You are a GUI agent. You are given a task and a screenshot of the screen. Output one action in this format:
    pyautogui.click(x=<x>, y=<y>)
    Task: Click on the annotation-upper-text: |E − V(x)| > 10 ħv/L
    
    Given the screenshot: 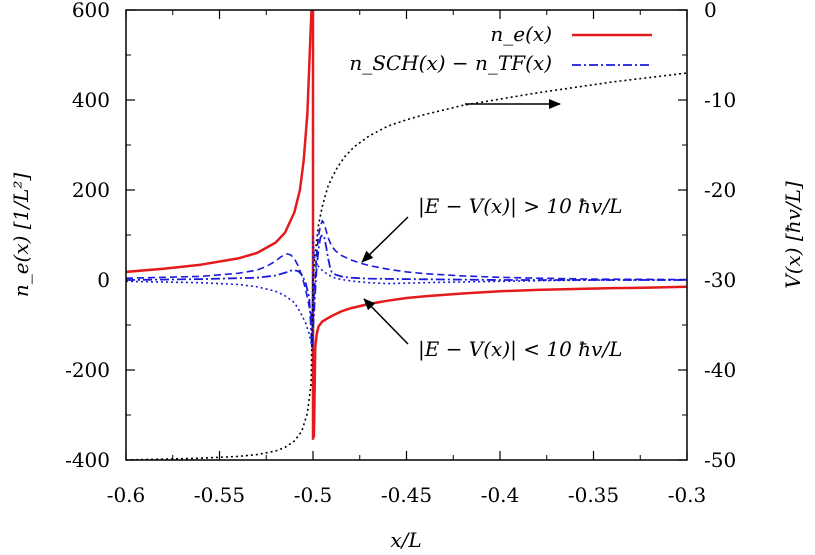 What is the action you would take?
    pyautogui.click(x=520, y=206)
    